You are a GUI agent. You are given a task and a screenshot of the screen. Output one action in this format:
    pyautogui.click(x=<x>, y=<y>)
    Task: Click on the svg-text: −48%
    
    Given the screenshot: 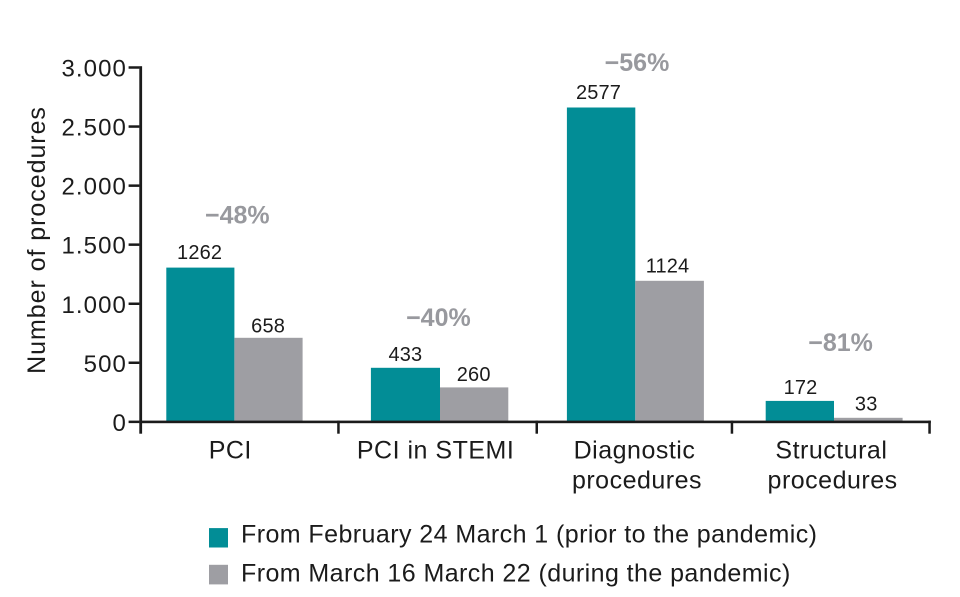 What is the action you would take?
    pyautogui.click(x=237, y=215)
    